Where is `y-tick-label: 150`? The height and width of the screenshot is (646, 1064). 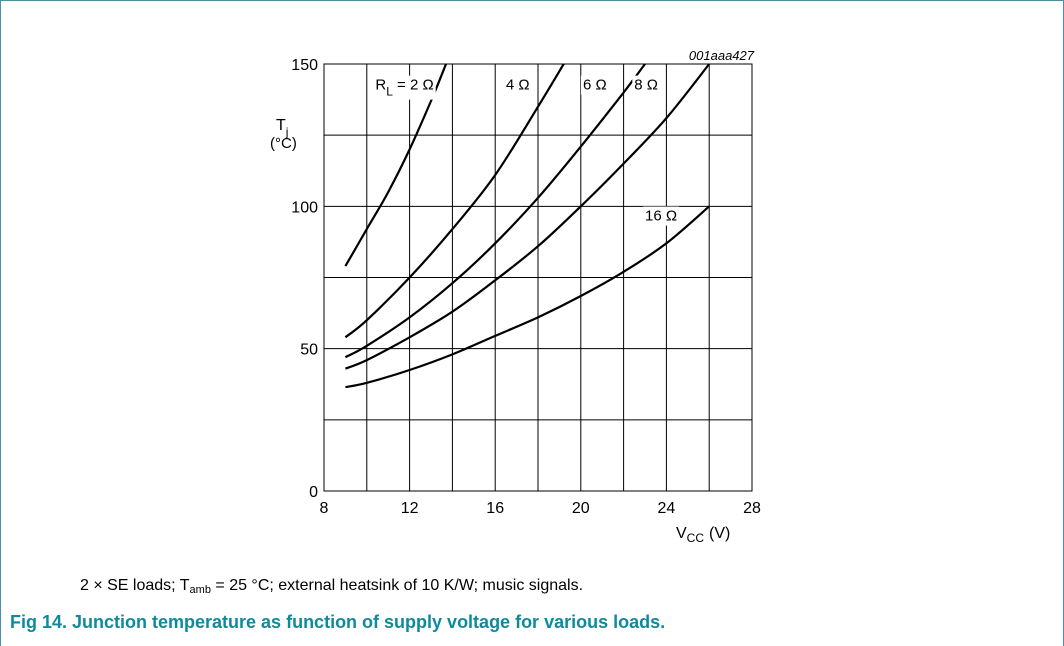
y-tick-label: 150 is located at coordinates (304, 65).